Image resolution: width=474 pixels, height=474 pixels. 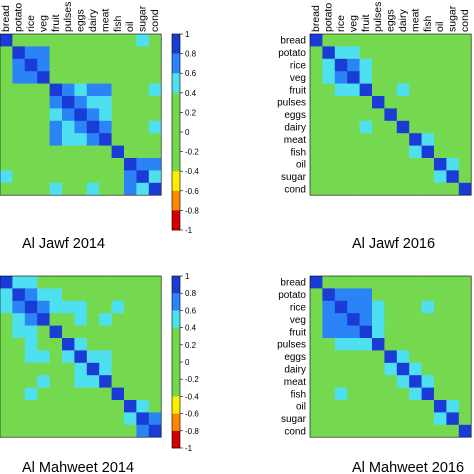 I want to click on colorbar-tick-label: -0.8, so click(x=192, y=210).